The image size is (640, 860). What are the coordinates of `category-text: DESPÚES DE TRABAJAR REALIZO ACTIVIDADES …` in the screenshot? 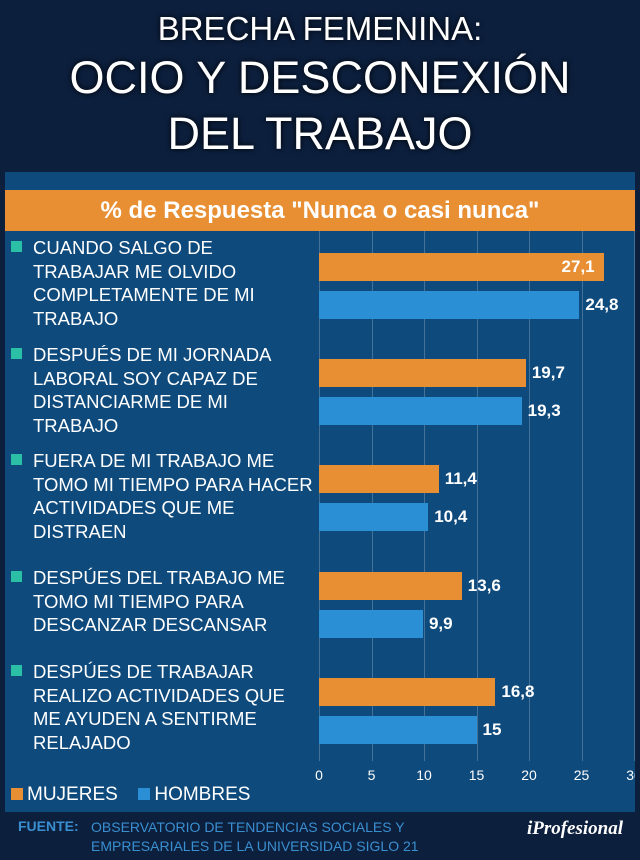 It's located at (159, 707).